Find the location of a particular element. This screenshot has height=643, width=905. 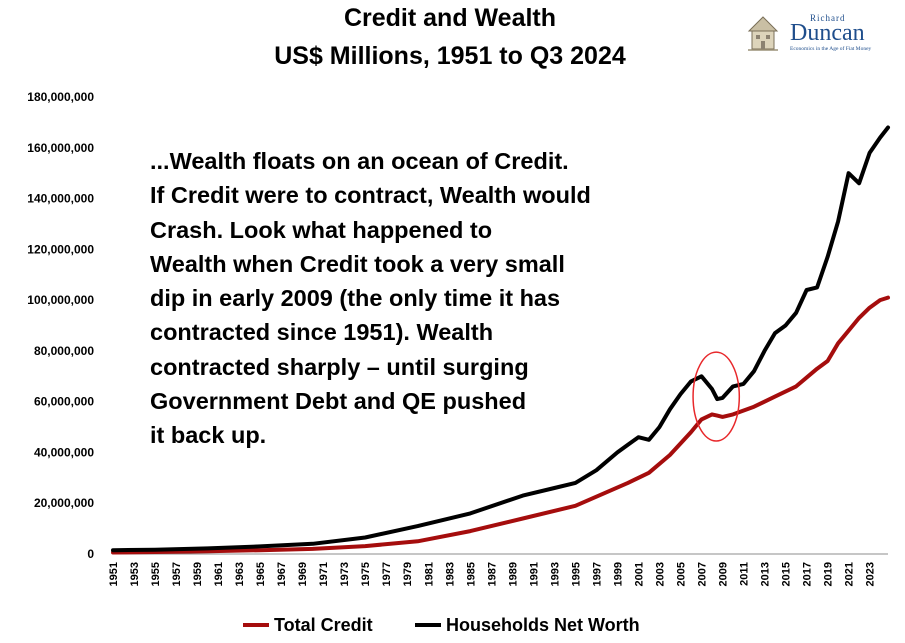

legend-item-net-worth: Households Net Worth is located at coordinates (527, 625).